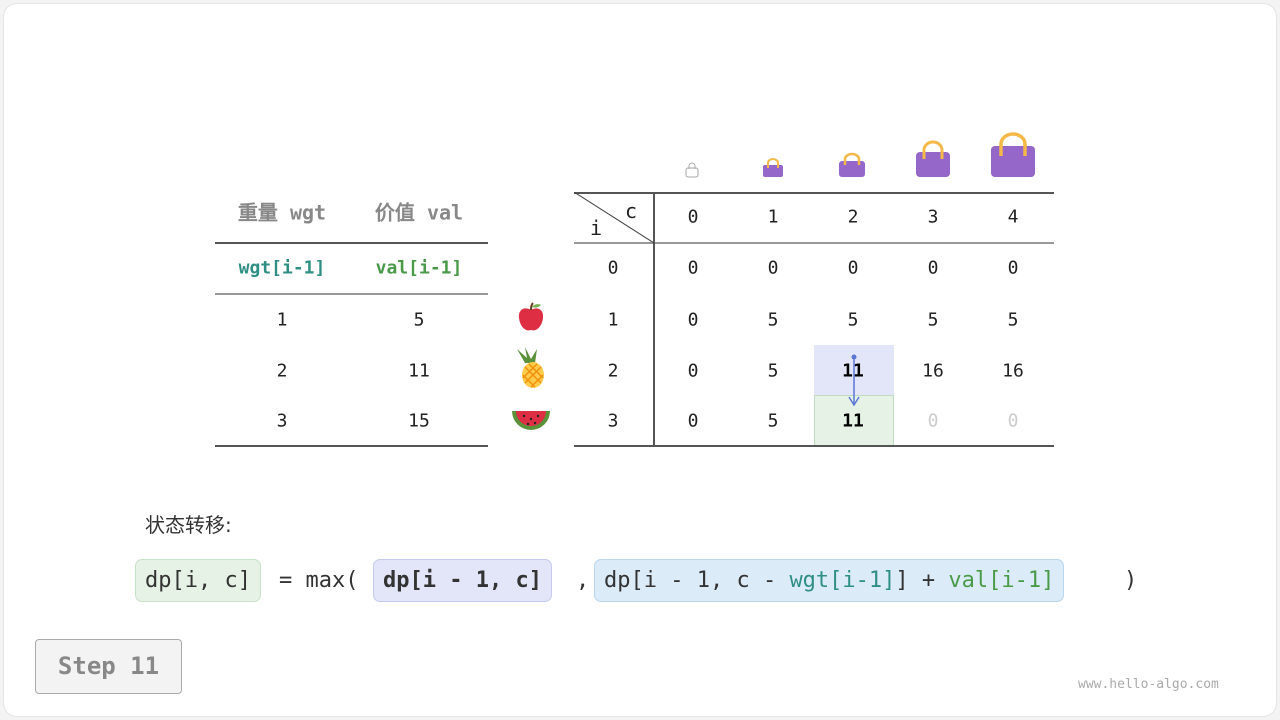  Describe the element at coordinates (188, 525) in the screenshot. I see `transition-label: 状态转移:` at that location.